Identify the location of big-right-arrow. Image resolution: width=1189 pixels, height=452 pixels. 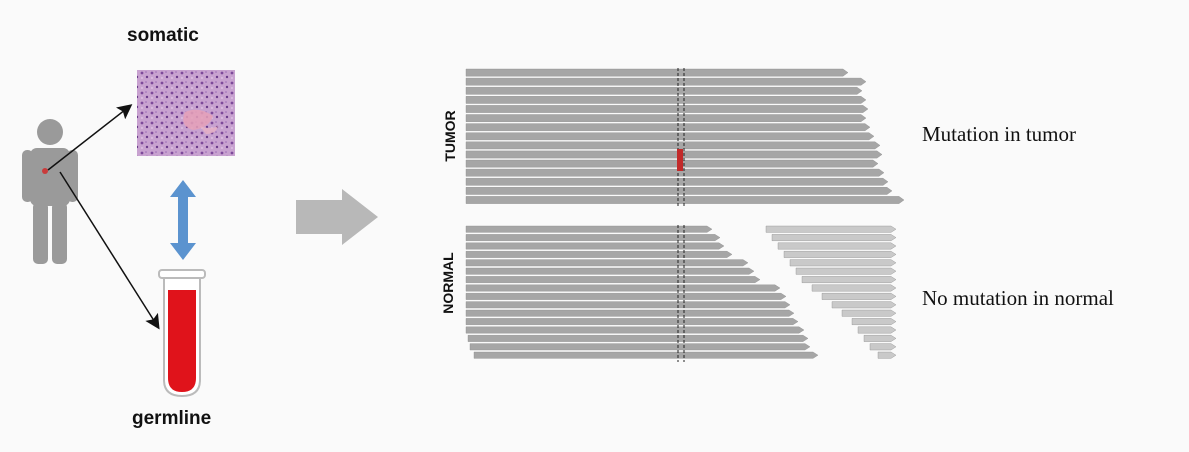
(337, 217).